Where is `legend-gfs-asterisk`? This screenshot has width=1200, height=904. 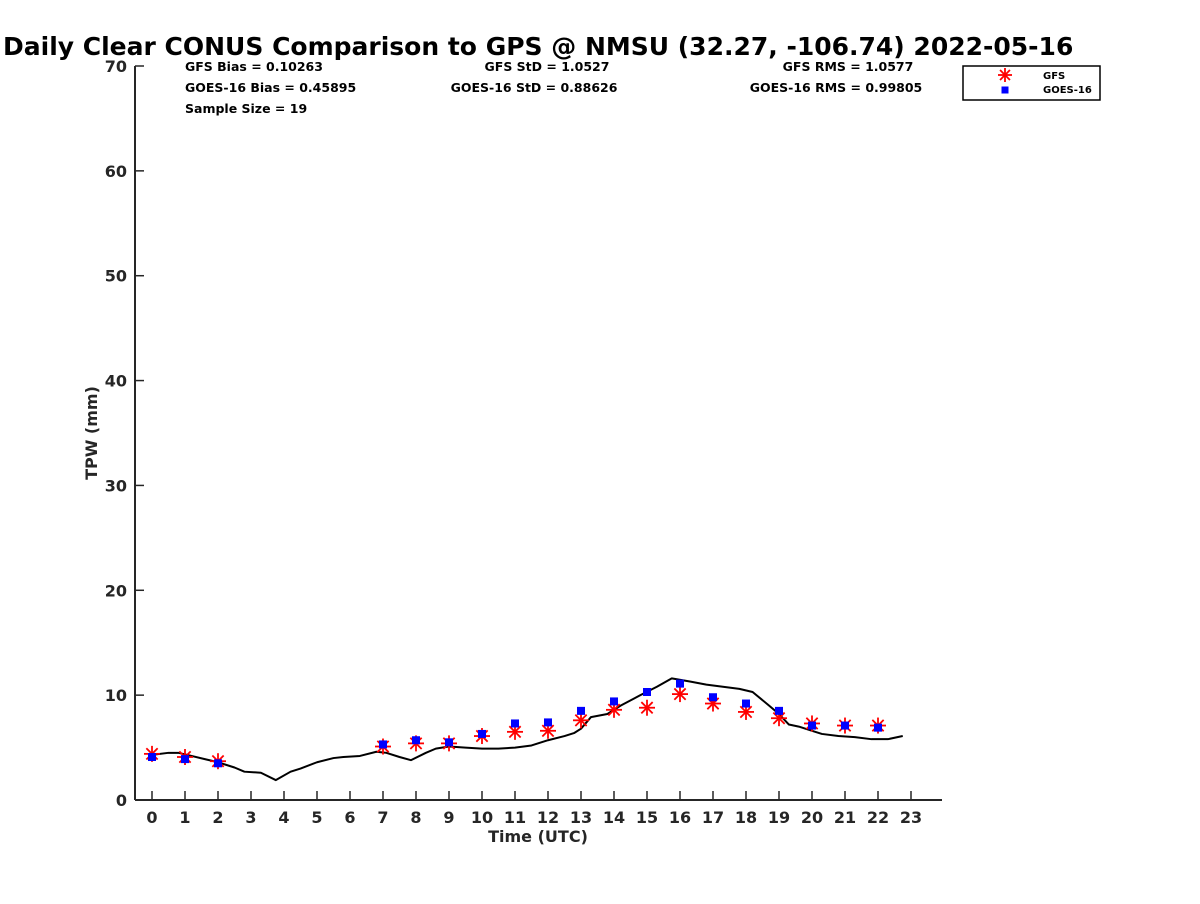
legend-gfs-asterisk is located at coordinates (1005, 75).